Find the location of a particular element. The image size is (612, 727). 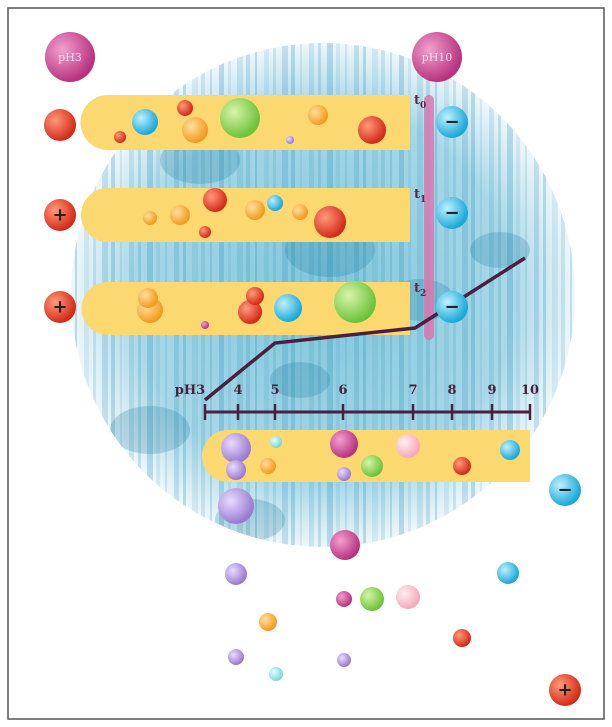

ph-high-marker is located at coordinates (437, 57).